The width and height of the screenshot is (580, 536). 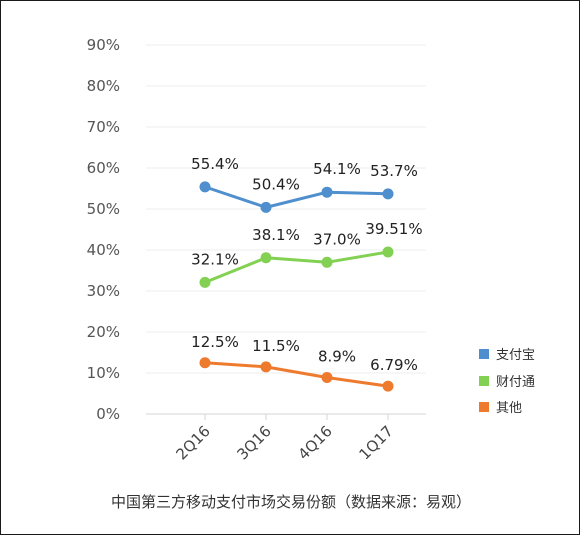 What do you see at coordinates (108, 414) in the screenshot?
I see `y-tick-label: 0%` at bounding box center [108, 414].